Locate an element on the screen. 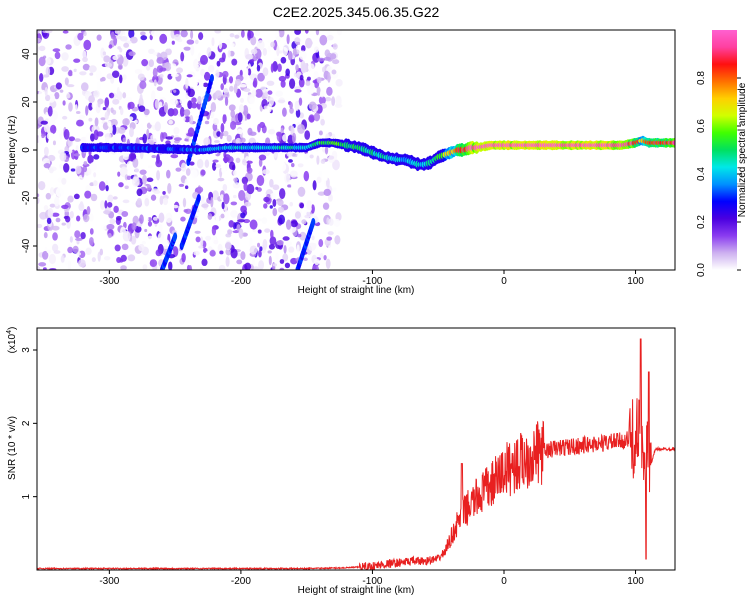  snr-y-multiplier: (x104) is located at coordinates (12, 340).